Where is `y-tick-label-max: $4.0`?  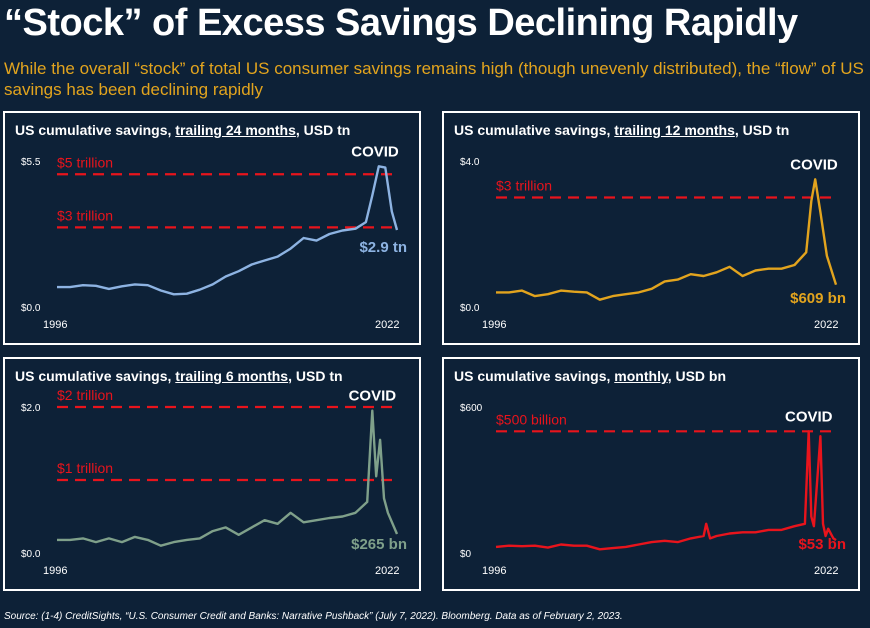
y-tick-label-max: $4.0 is located at coordinates (470, 162).